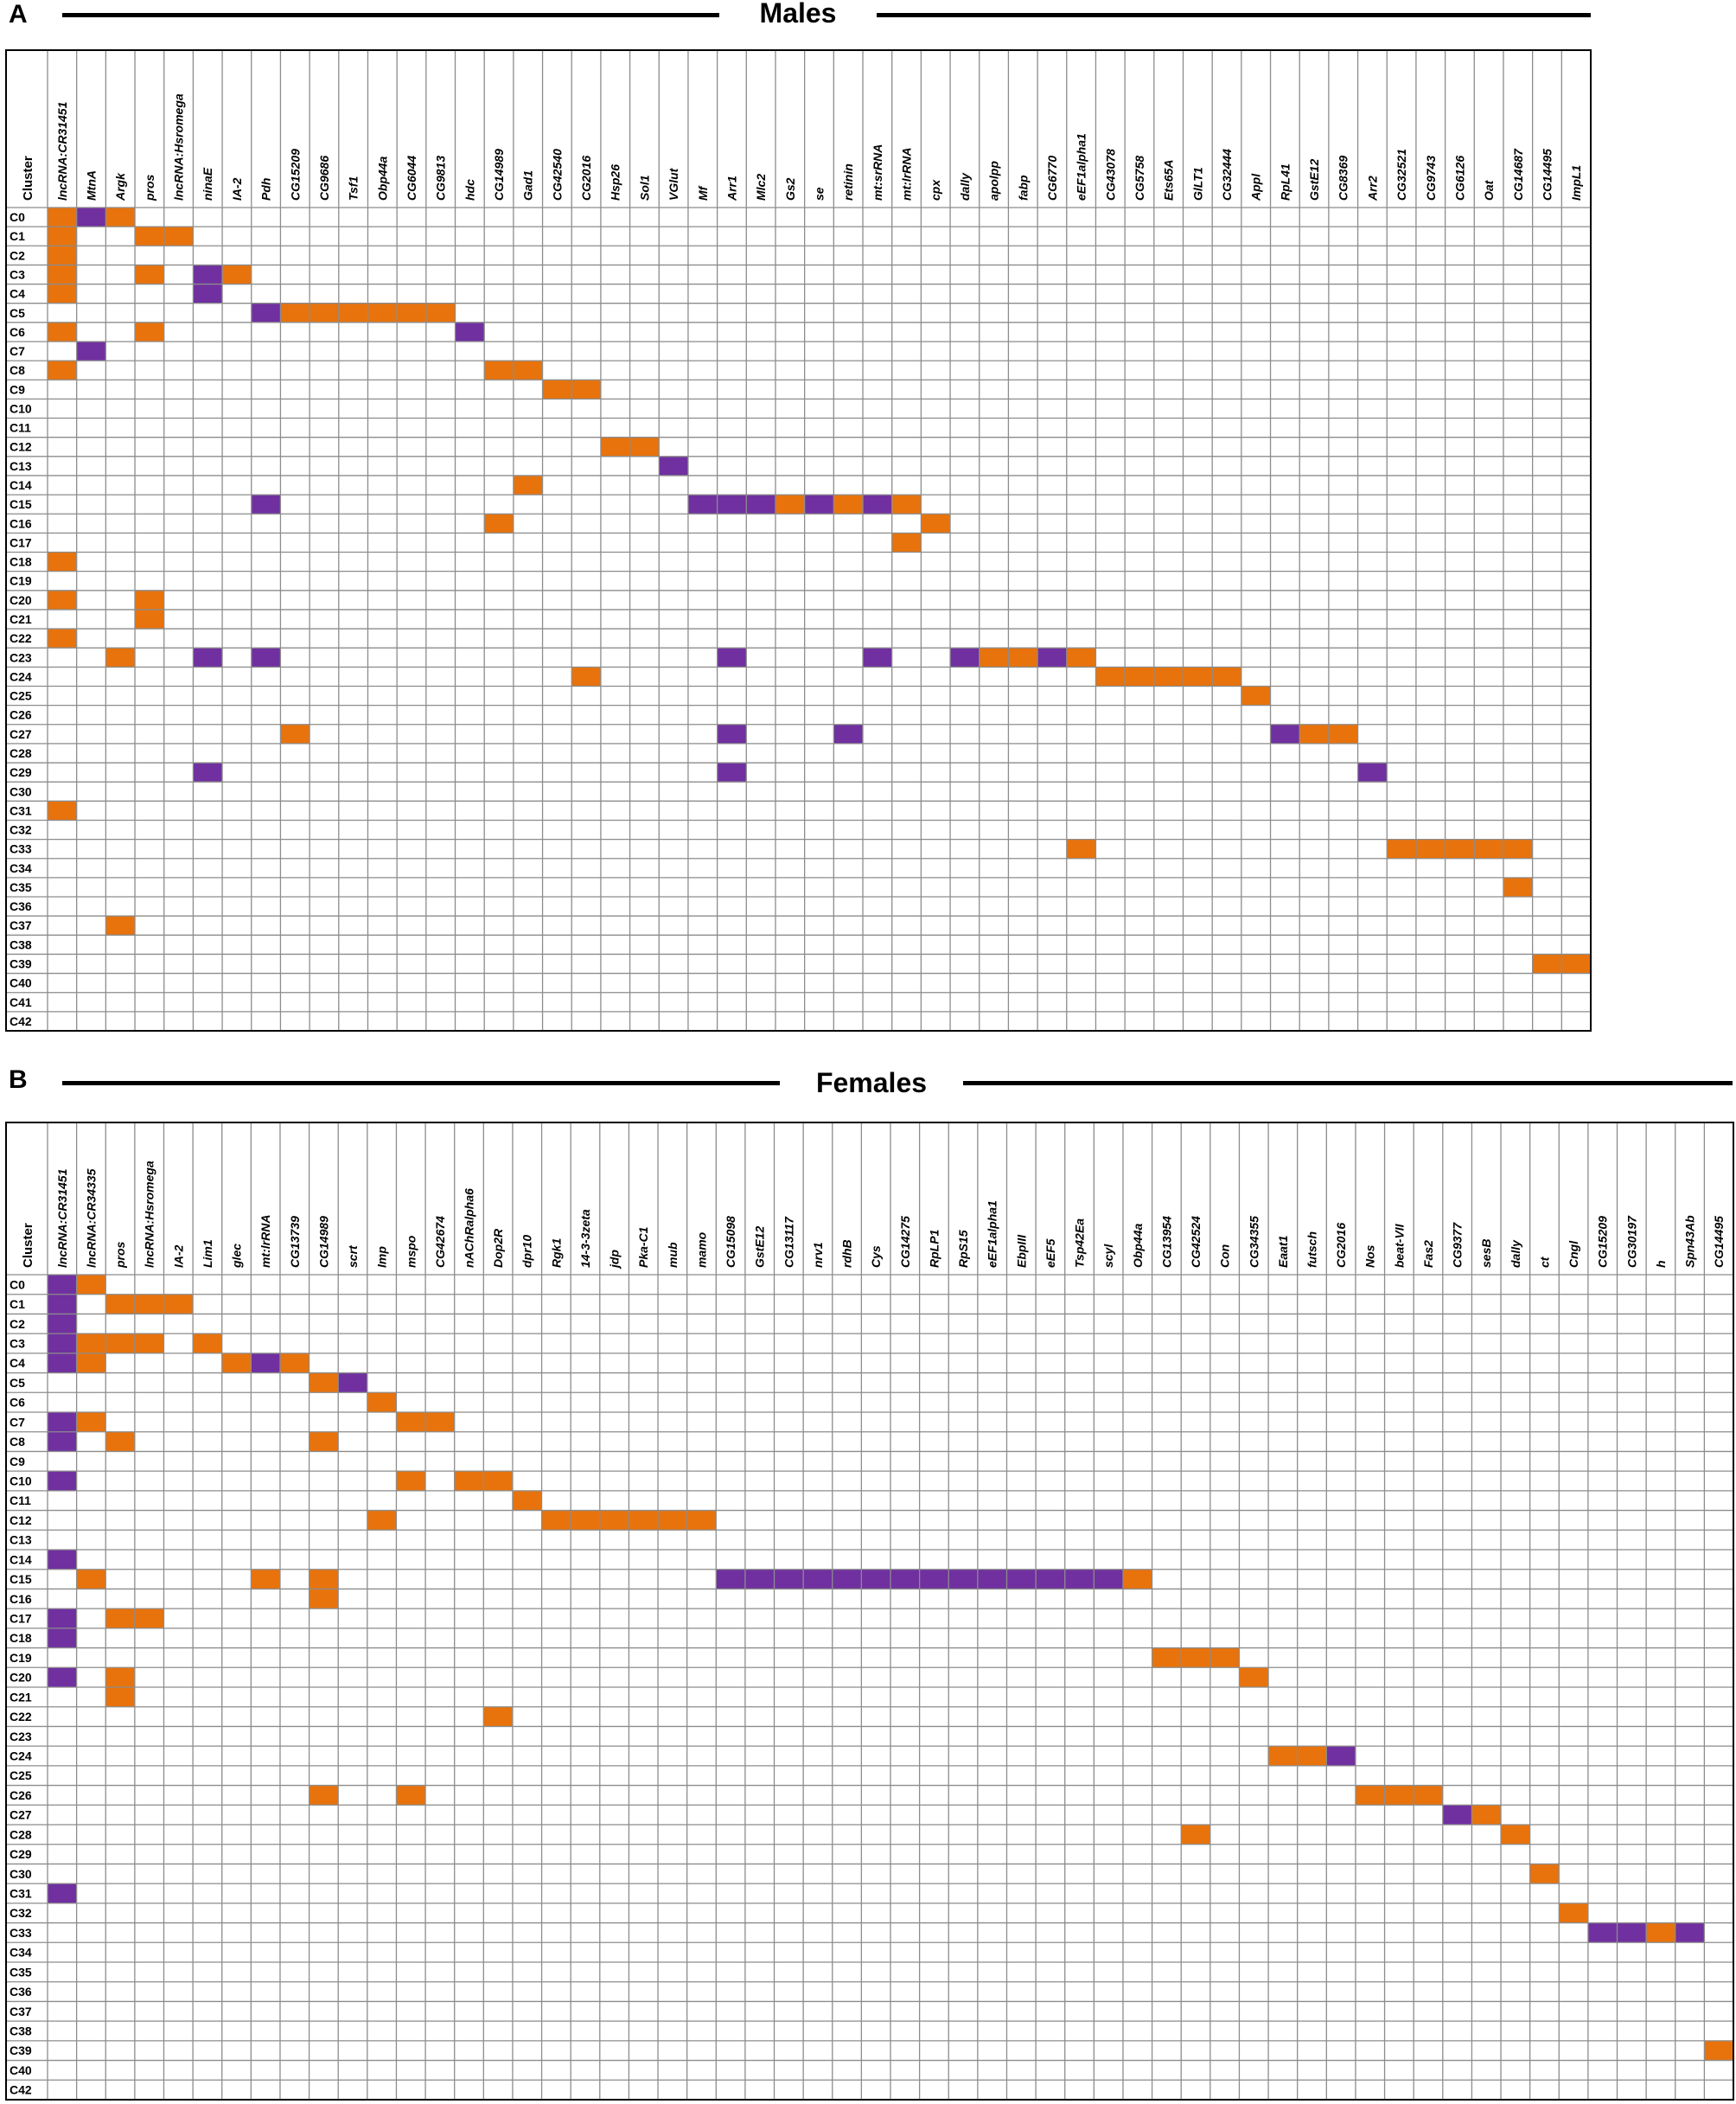 The image size is (1736, 2104). Describe the element at coordinates (1197, 184) in the screenshot. I see `gene-label: GlLT1` at that location.